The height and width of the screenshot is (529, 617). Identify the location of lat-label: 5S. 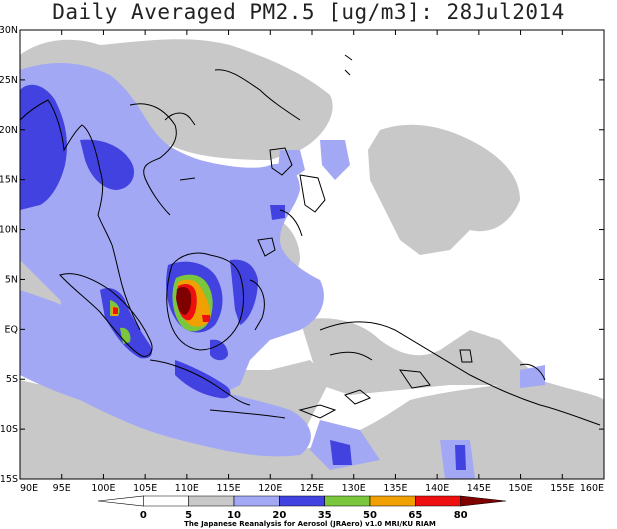
(12, 379).